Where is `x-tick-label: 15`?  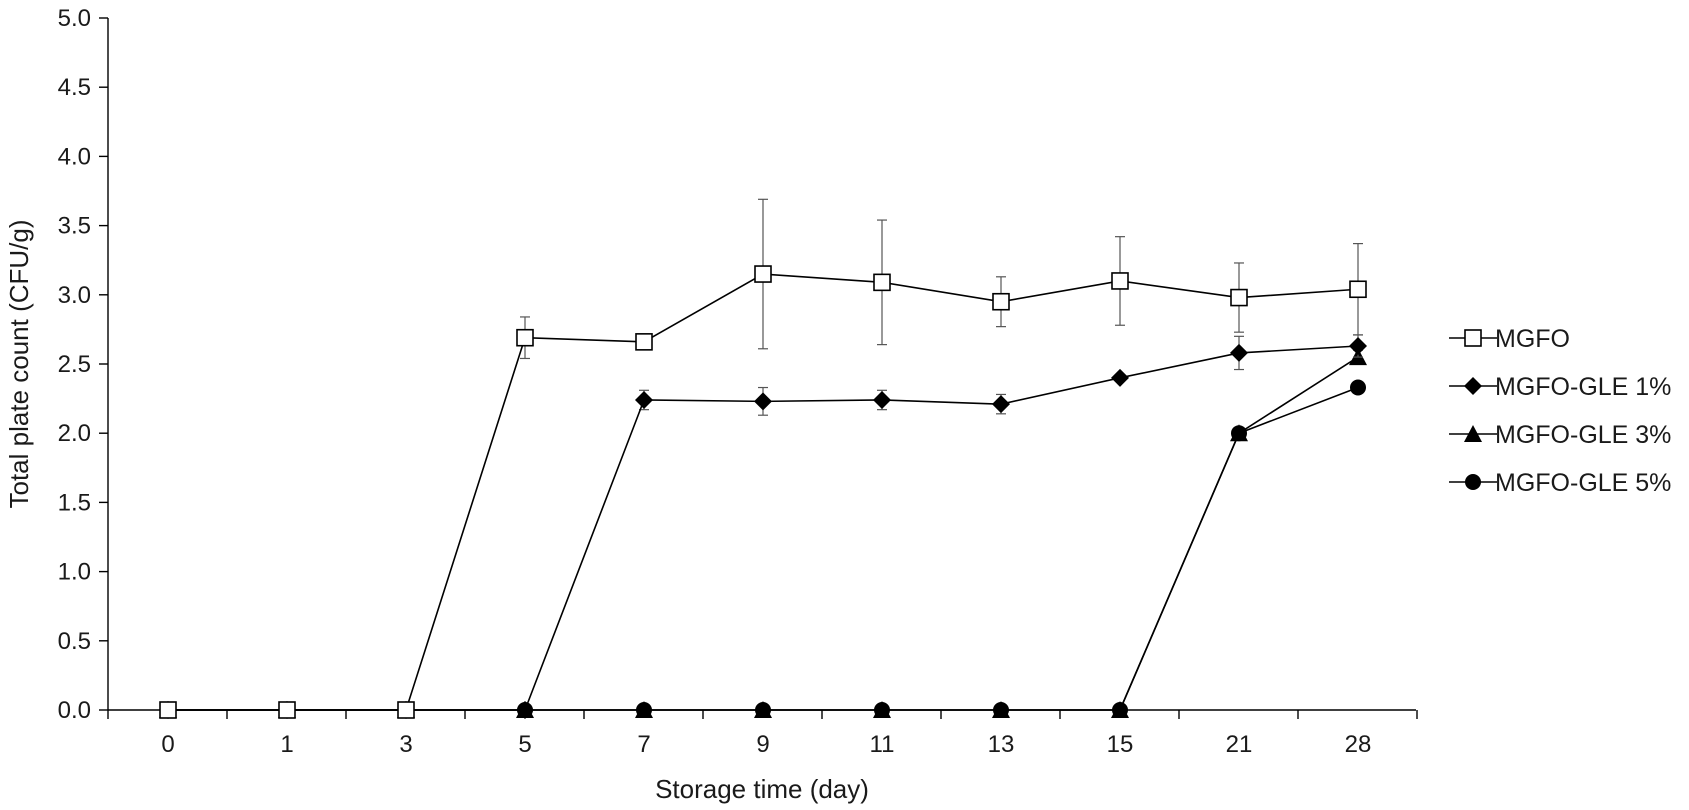 x-tick-label: 15 is located at coordinates (1120, 744).